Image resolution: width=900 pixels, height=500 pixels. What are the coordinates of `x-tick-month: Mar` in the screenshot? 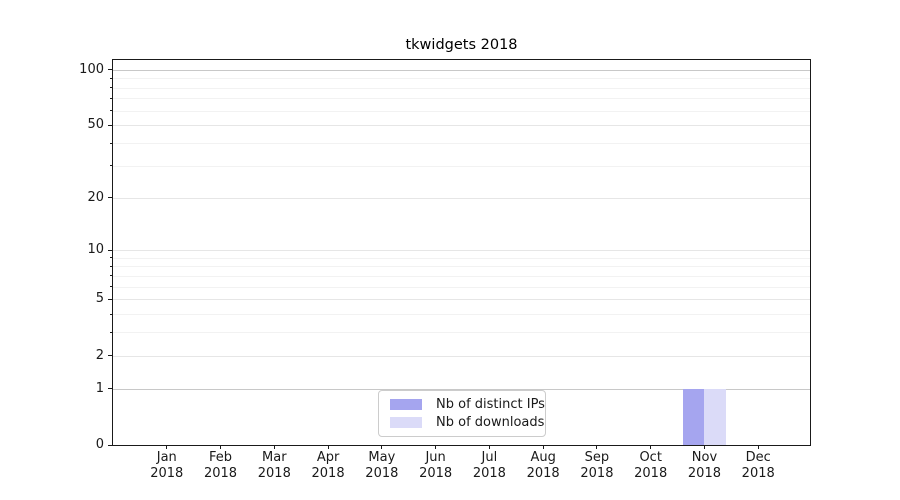 It's located at (274, 457).